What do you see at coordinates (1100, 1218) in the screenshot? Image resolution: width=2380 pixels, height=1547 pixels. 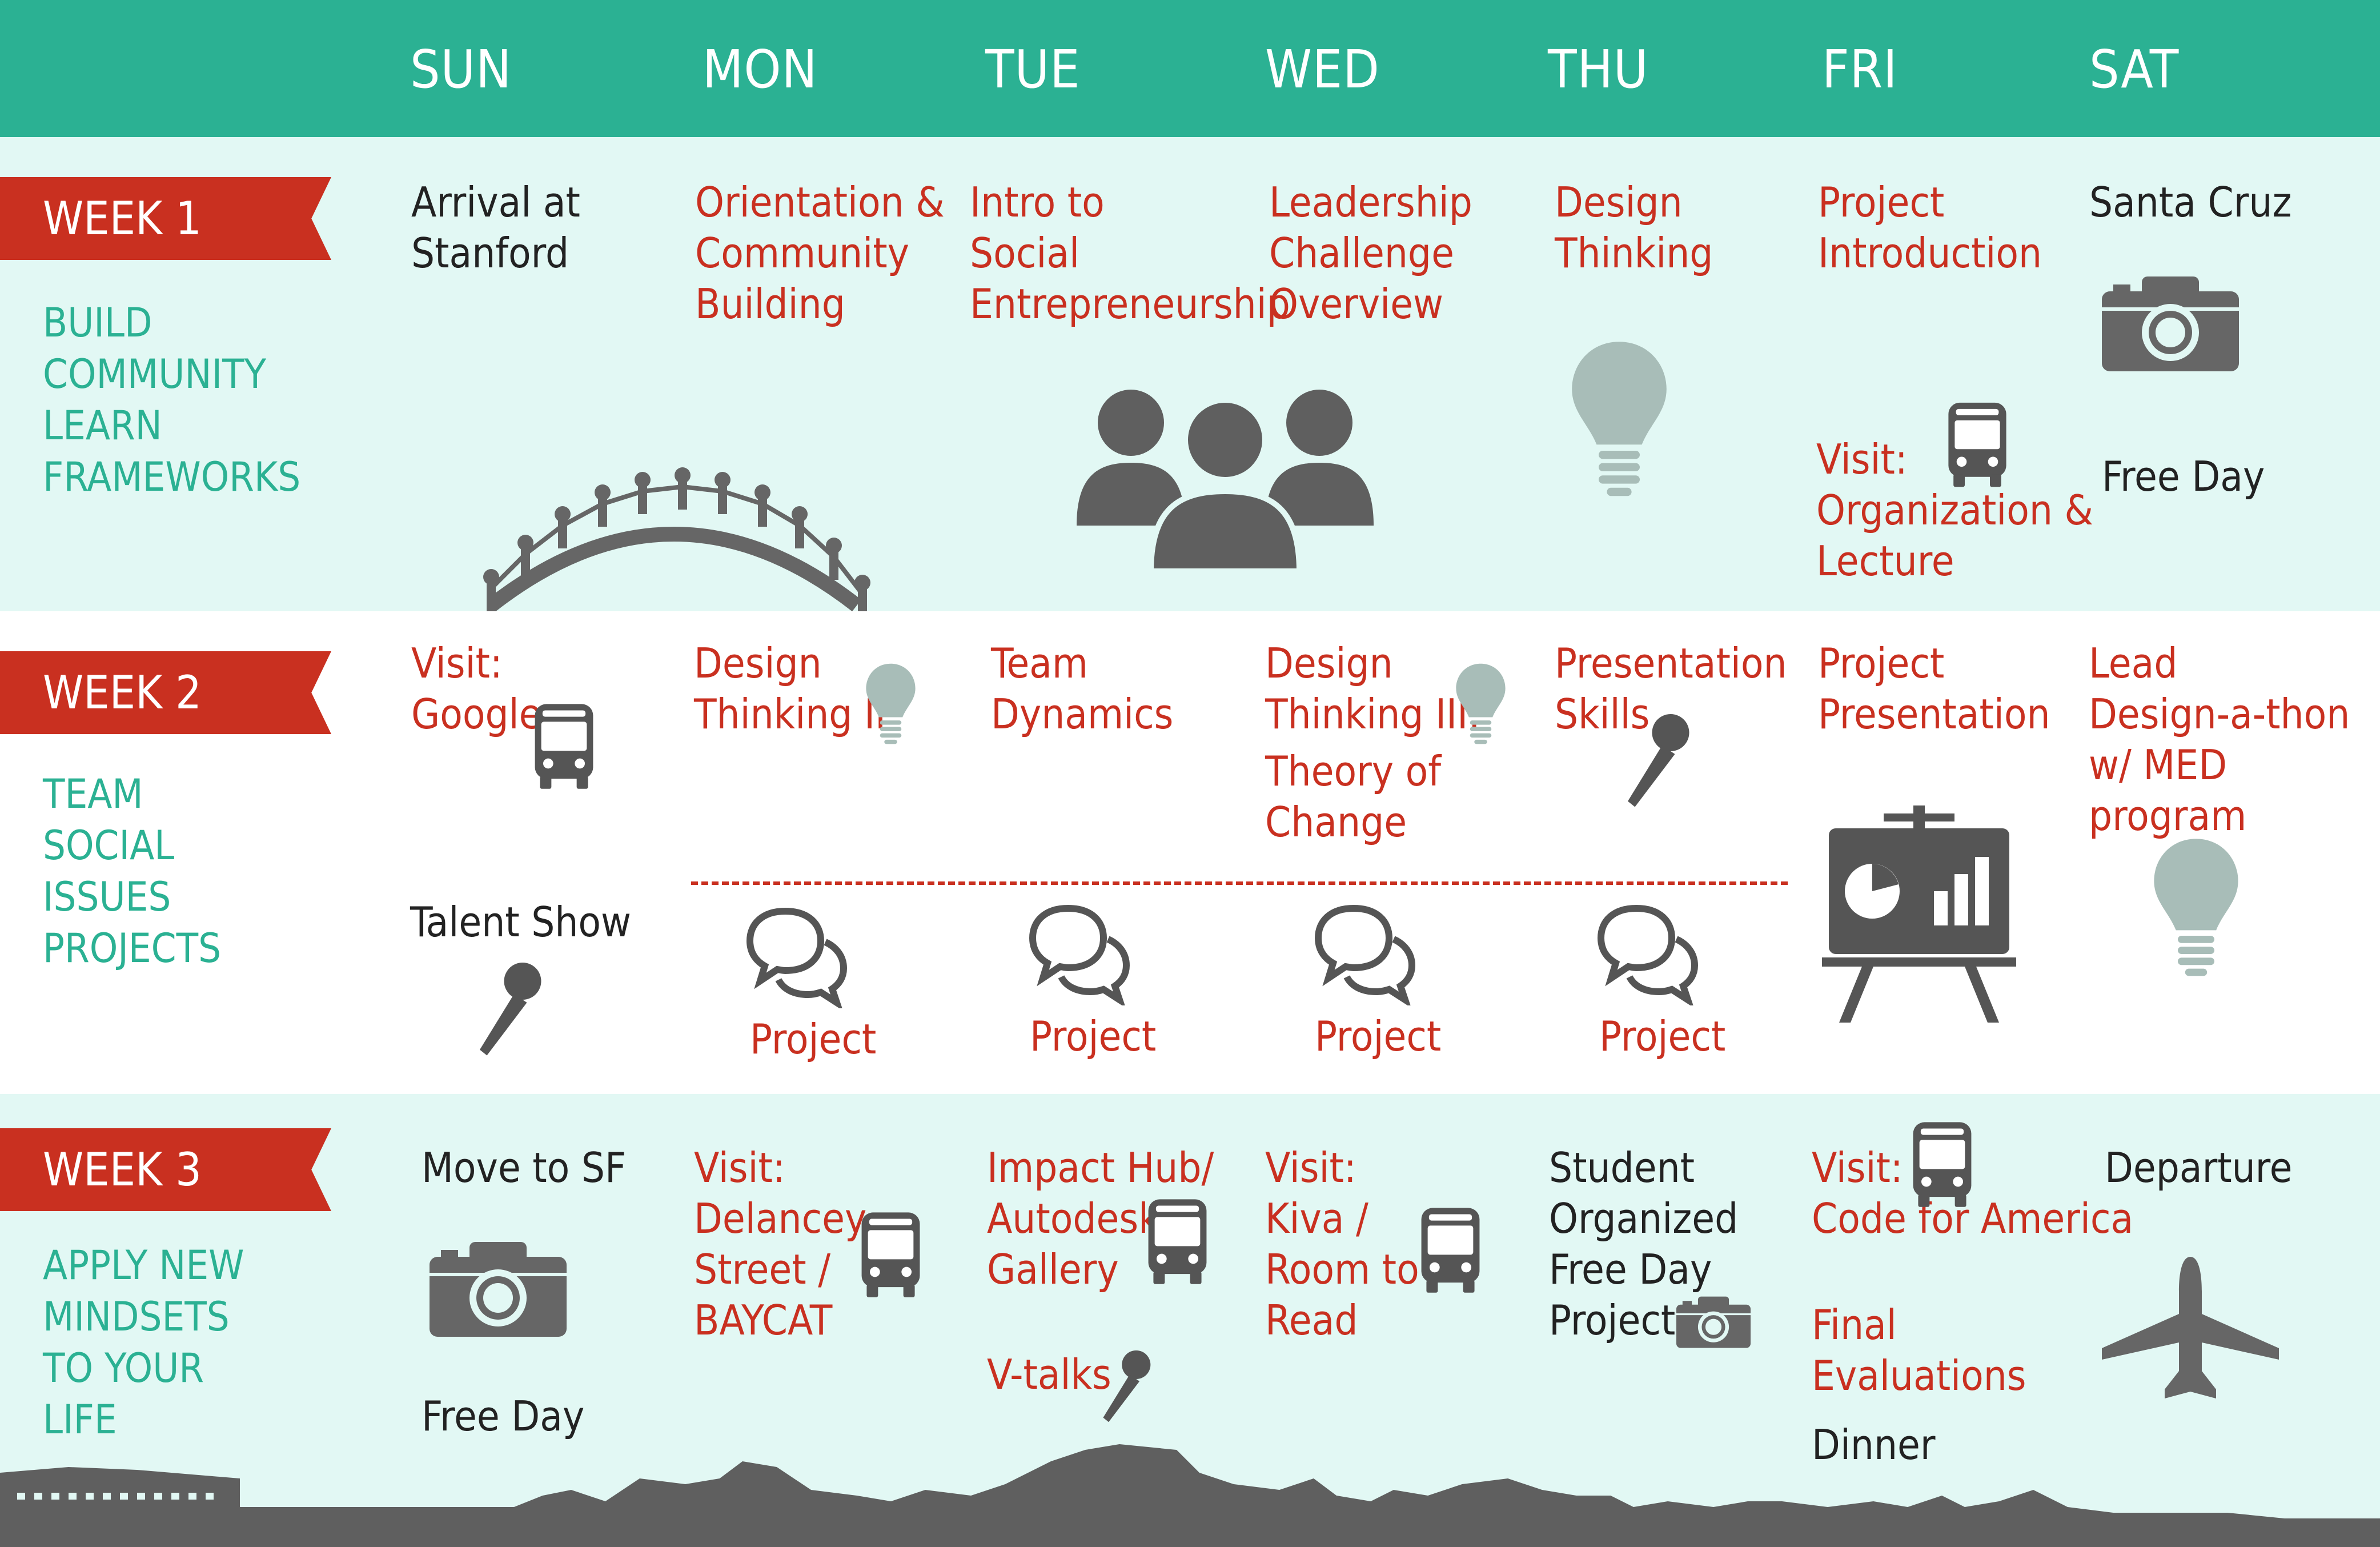 I see `week-3-tue-event: Impact Hub/ Autodesk Gallery` at bounding box center [1100, 1218].